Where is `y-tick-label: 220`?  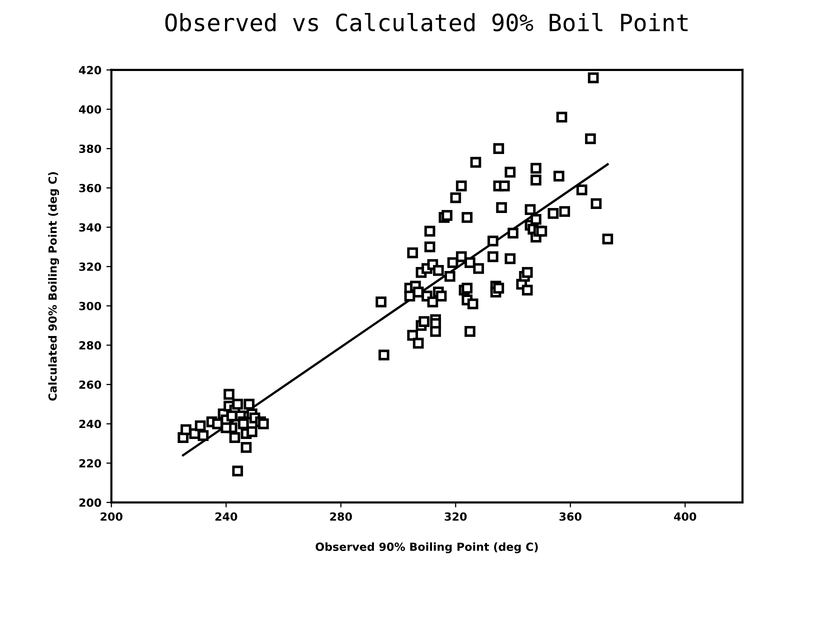 y-tick-label: 220 is located at coordinates (90, 463).